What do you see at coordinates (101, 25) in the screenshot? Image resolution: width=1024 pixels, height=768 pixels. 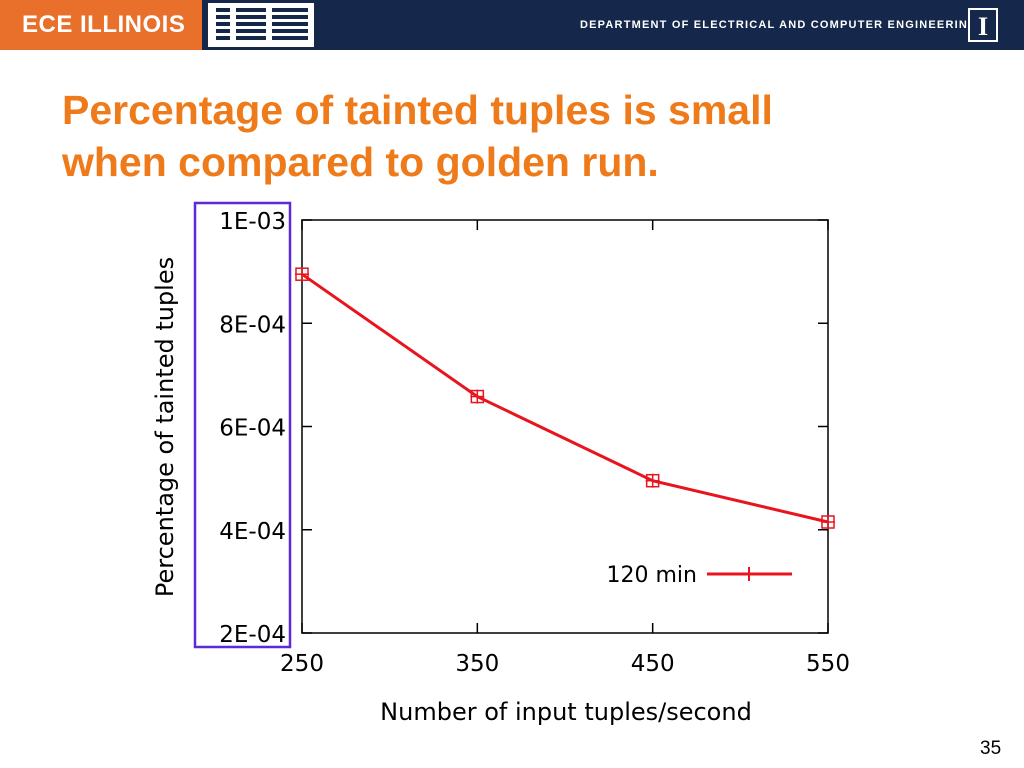 I see `brand-logo: ECE ILLINOIS` at bounding box center [101, 25].